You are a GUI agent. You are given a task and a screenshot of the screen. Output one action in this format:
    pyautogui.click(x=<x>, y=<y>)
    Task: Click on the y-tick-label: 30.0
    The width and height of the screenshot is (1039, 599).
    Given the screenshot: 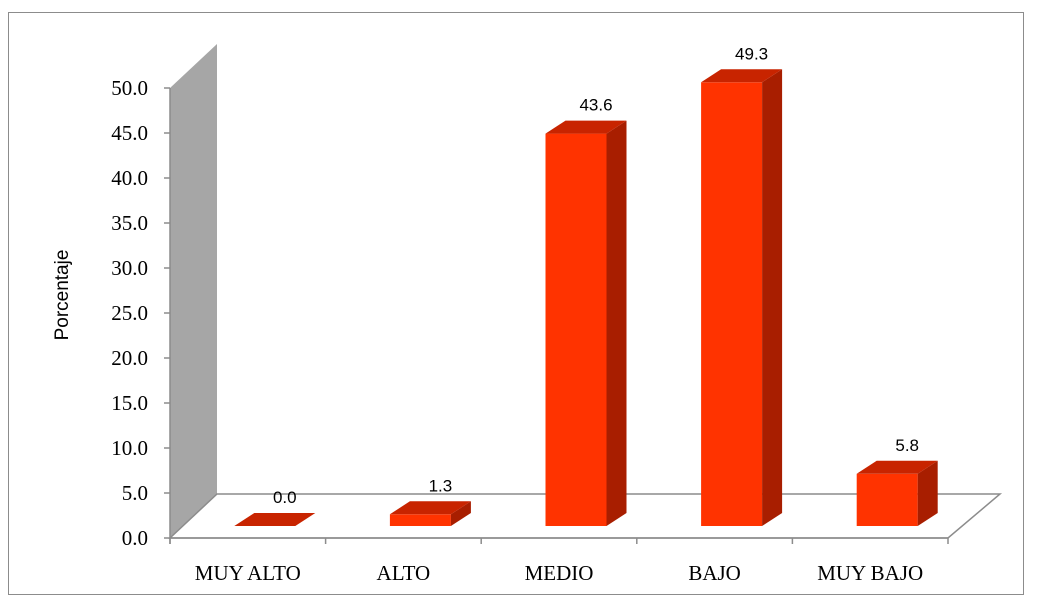 What is the action you would take?
    pyautogui.click(x=129, y=268)
    